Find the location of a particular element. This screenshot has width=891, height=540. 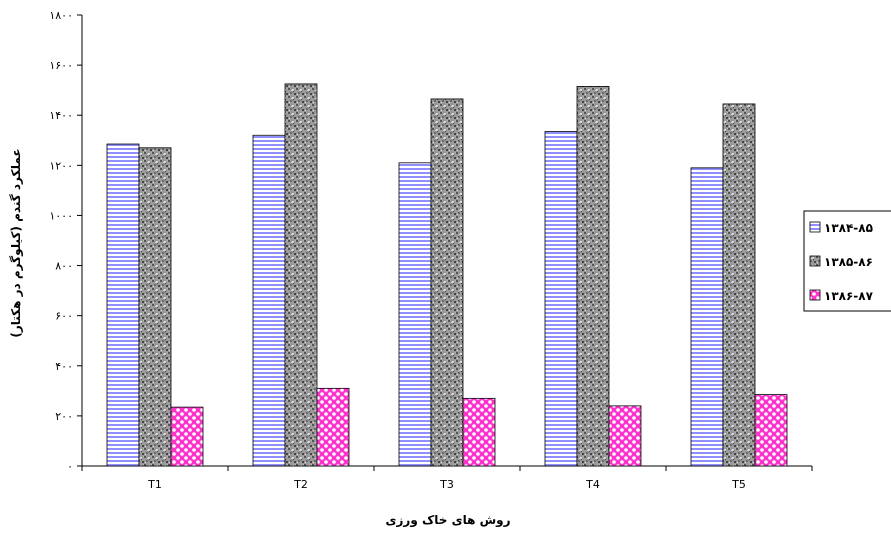

legend-item: ۱۳۸۵-۸۶ is located at coordinates (841, 262).